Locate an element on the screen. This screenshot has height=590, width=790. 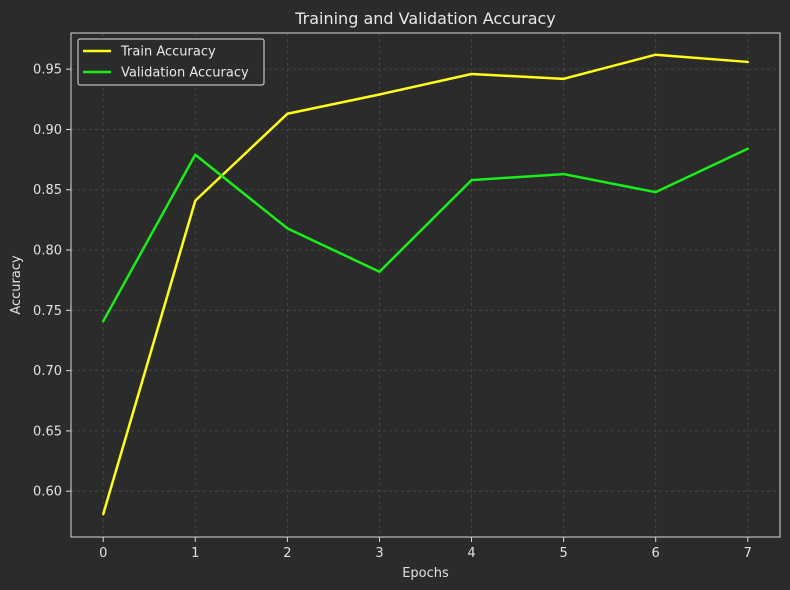
legend-label-train: Train Accuracy is located at coordinates (168, 52).